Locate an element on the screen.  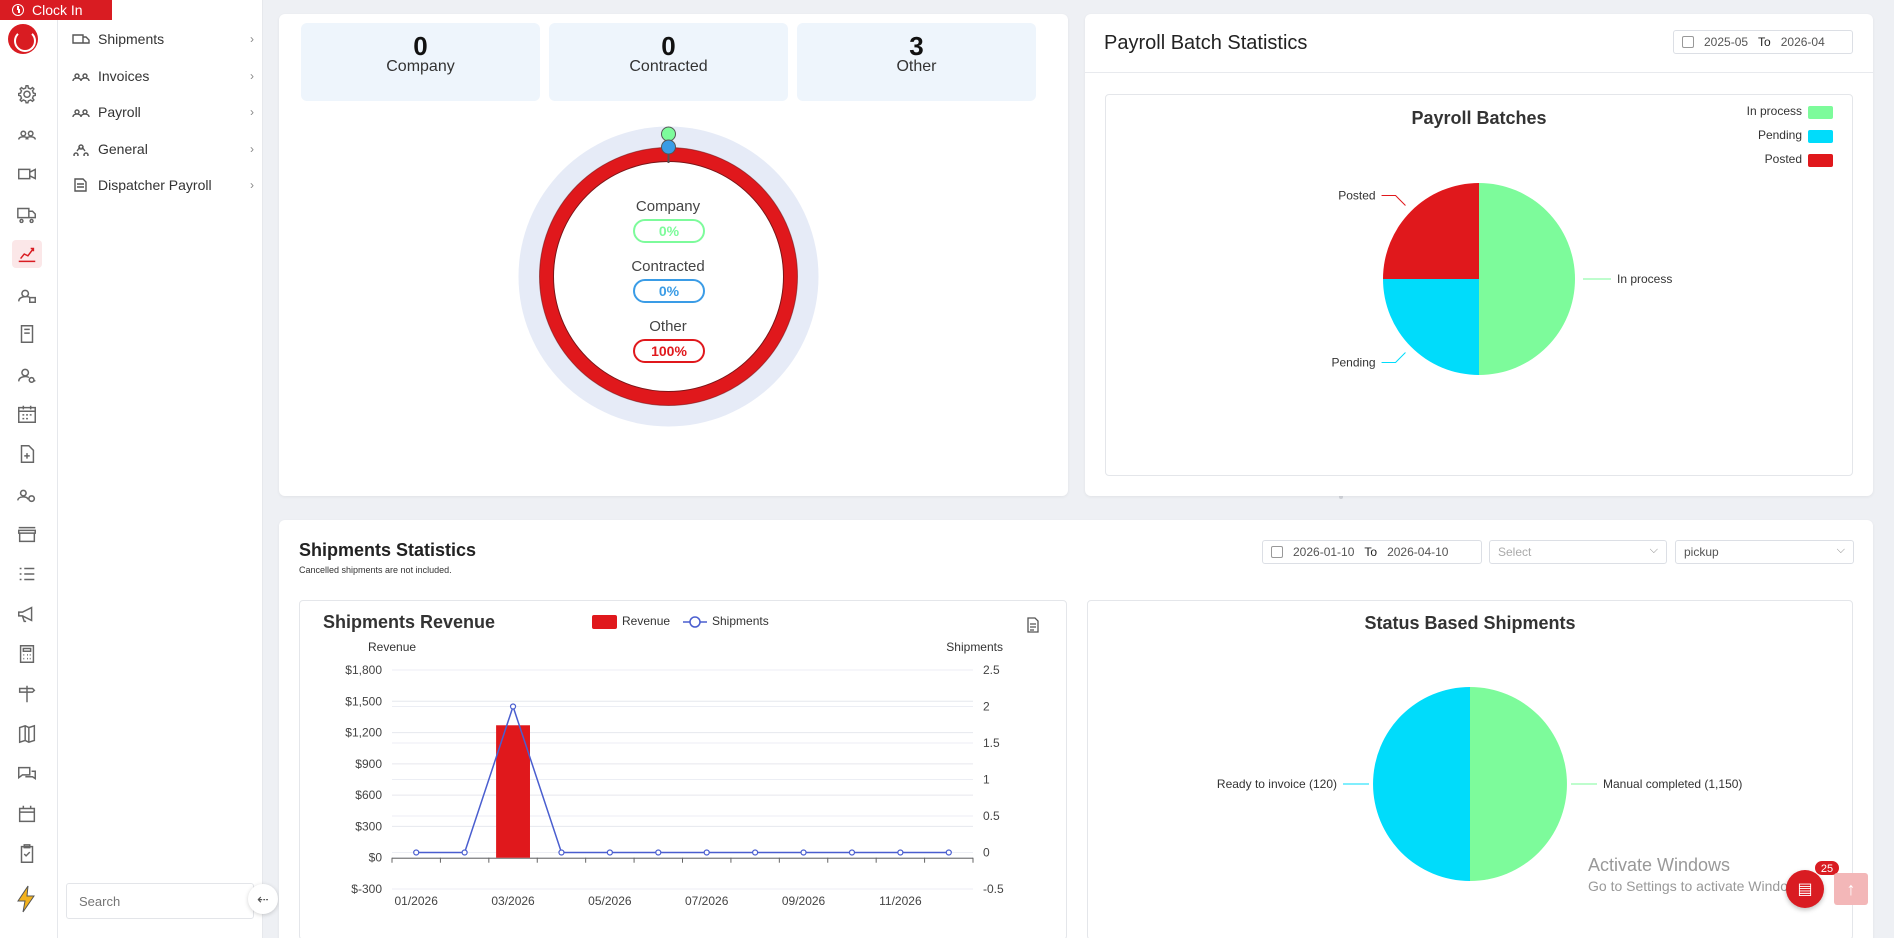
clock-in-button: Clock In is located at coordinates (56, 10).